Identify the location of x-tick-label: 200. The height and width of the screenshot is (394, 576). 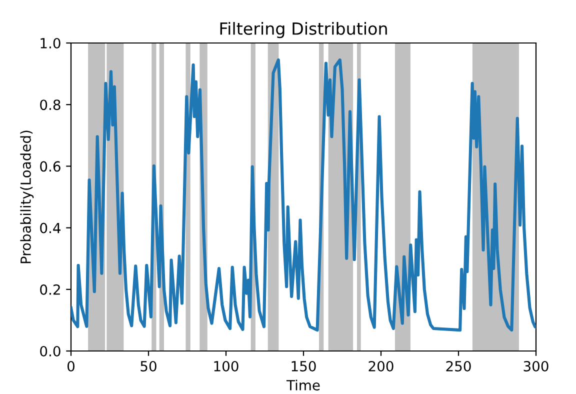
(381, 366).